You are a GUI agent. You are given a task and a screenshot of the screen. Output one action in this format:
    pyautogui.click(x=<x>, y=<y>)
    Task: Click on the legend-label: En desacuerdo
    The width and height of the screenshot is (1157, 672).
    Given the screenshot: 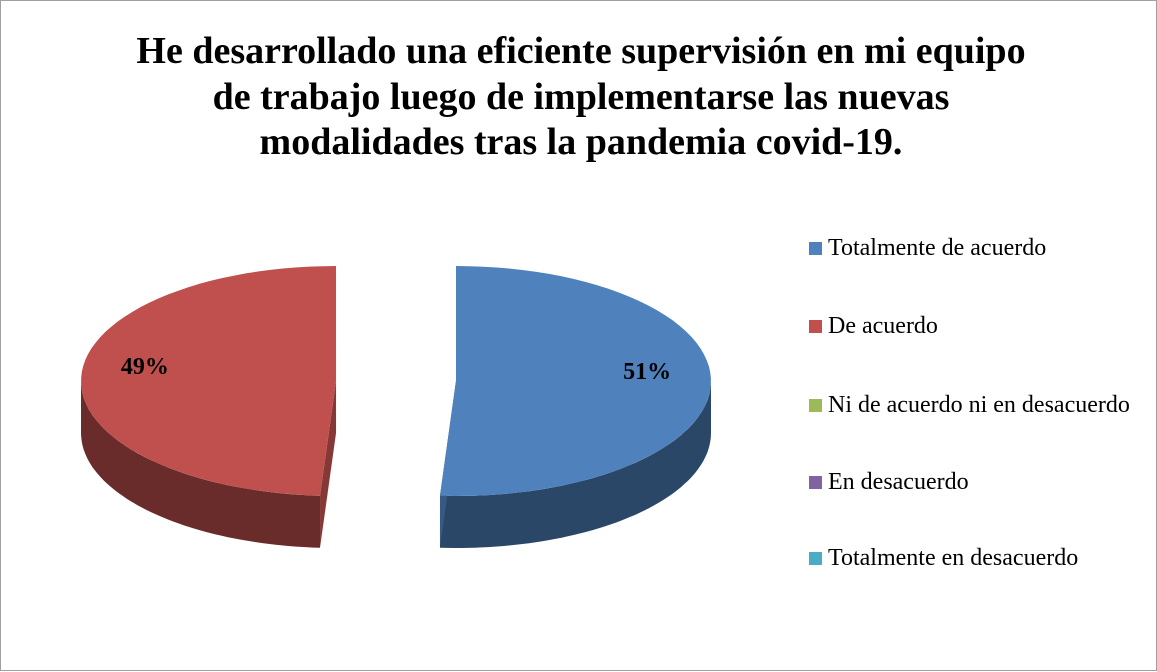 What is the action you would take?
    pyautogui.click(x=898, y=482)
    